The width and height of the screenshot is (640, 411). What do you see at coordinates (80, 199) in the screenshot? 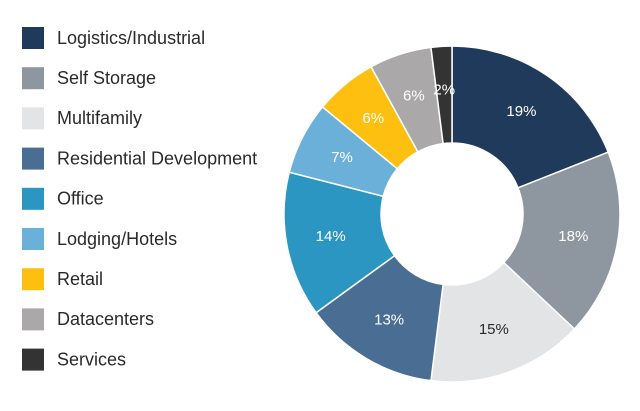
I see `legend-label: Office` at bounding box center [80, 199].